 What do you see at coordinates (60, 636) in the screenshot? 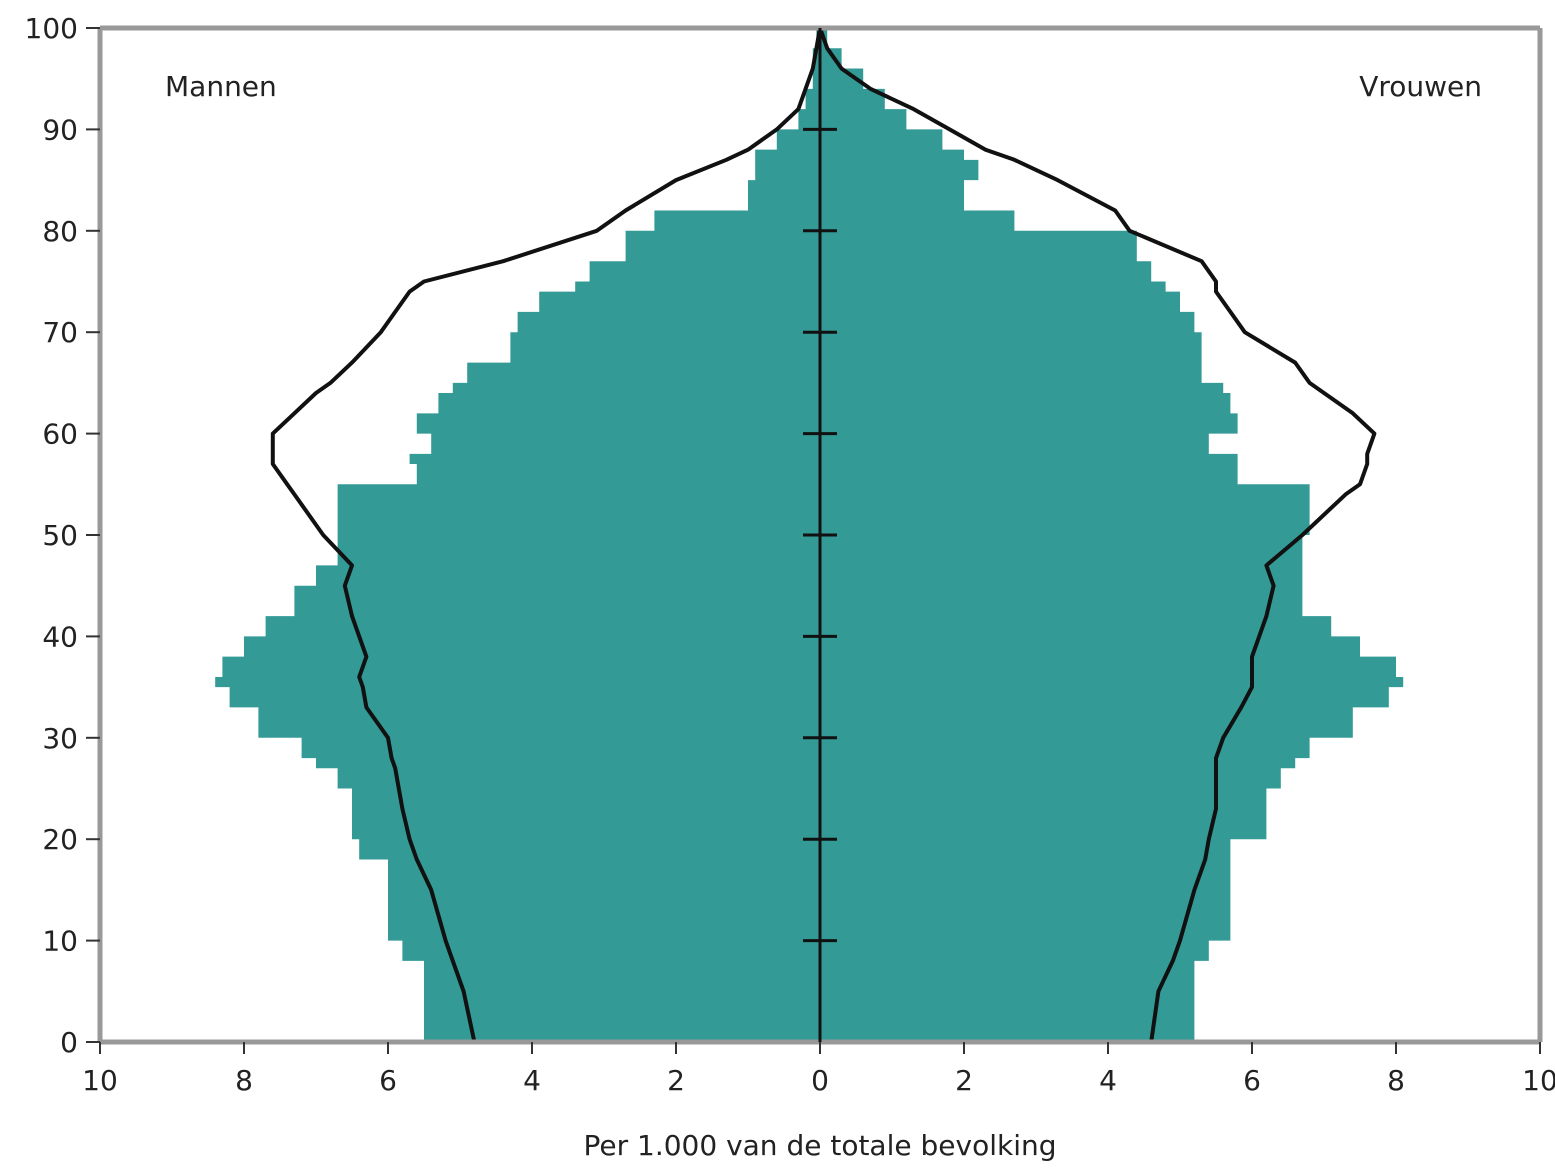
I see `y-tick-label: 40` at bounding box center [60, 636].